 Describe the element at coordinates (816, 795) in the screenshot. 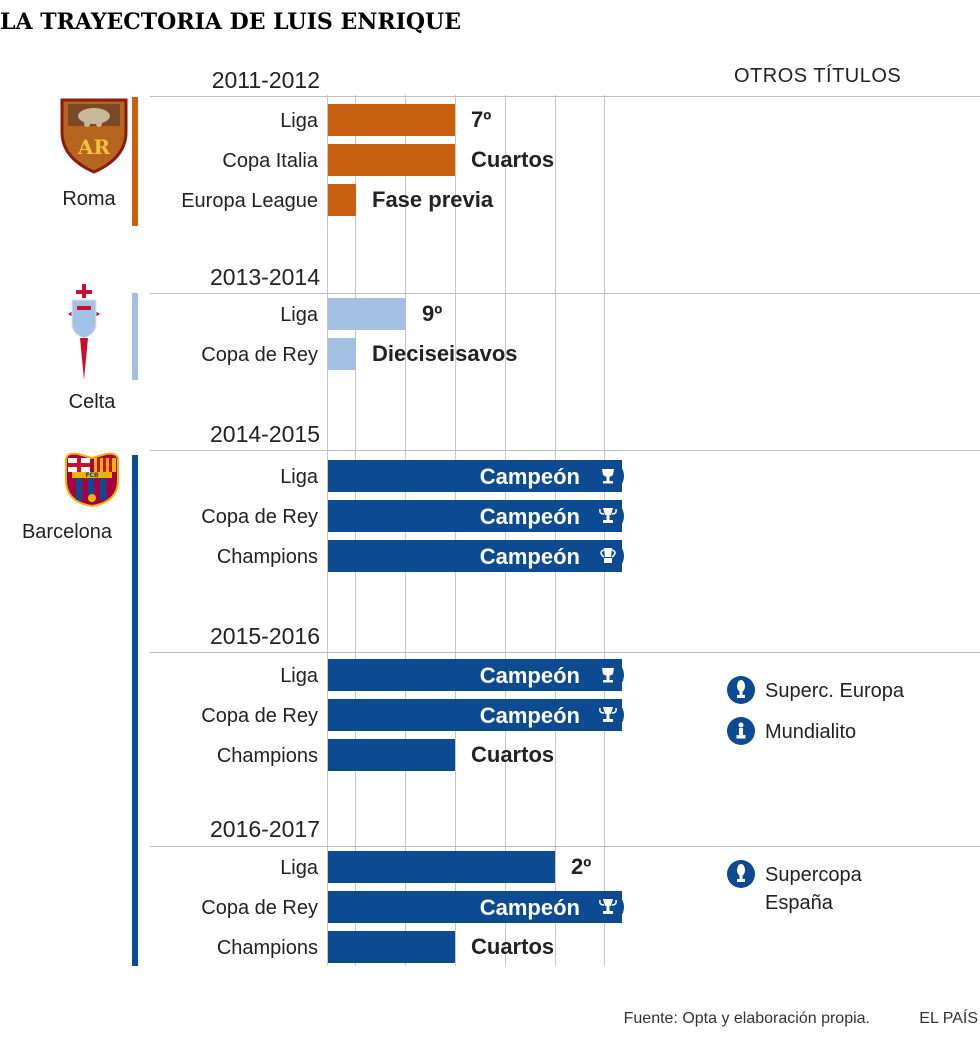

I see `other-titles: Superc. Europa Mundialito Supercopa España` at that location.